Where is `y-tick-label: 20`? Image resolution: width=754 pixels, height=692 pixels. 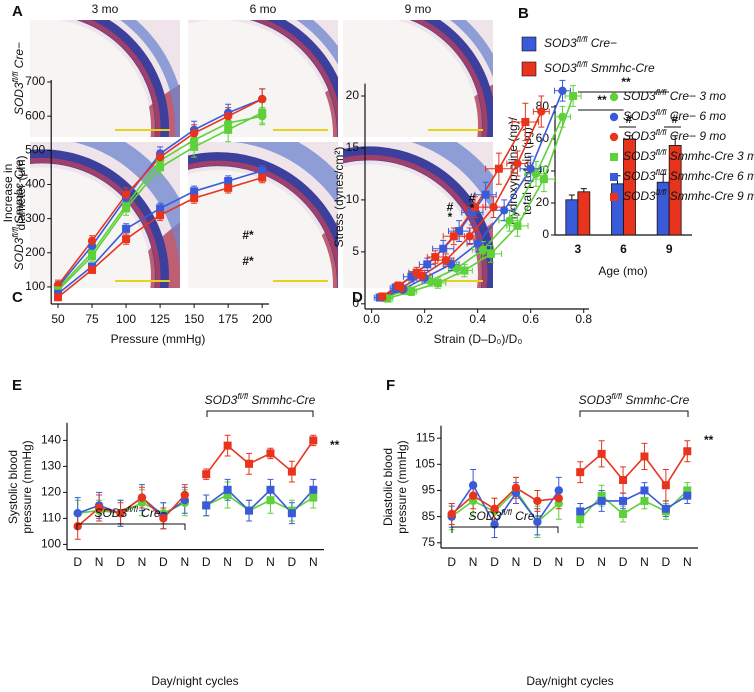
y-tick-label: 20 is located at coordinates (543, 202).